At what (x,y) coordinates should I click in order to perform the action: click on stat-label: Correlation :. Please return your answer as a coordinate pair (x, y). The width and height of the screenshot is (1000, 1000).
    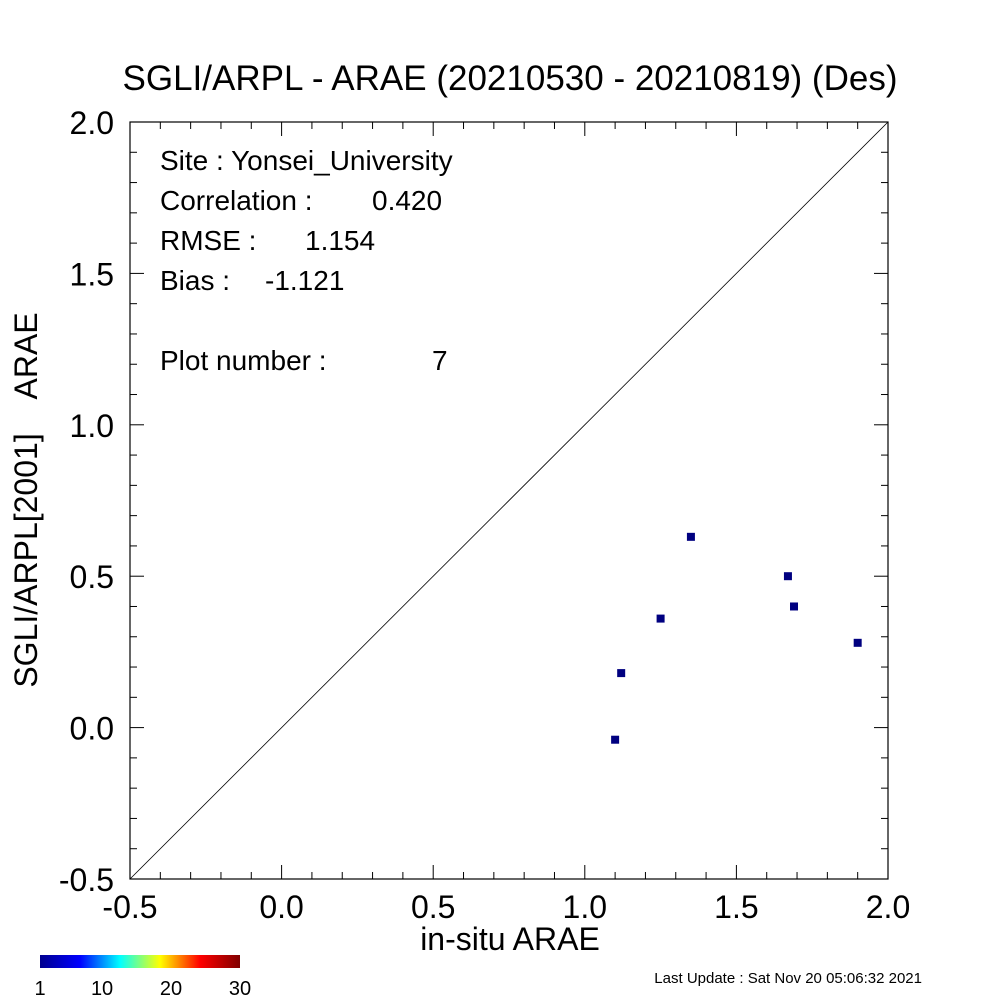
    Looking at the image, I should click on (236, 200).